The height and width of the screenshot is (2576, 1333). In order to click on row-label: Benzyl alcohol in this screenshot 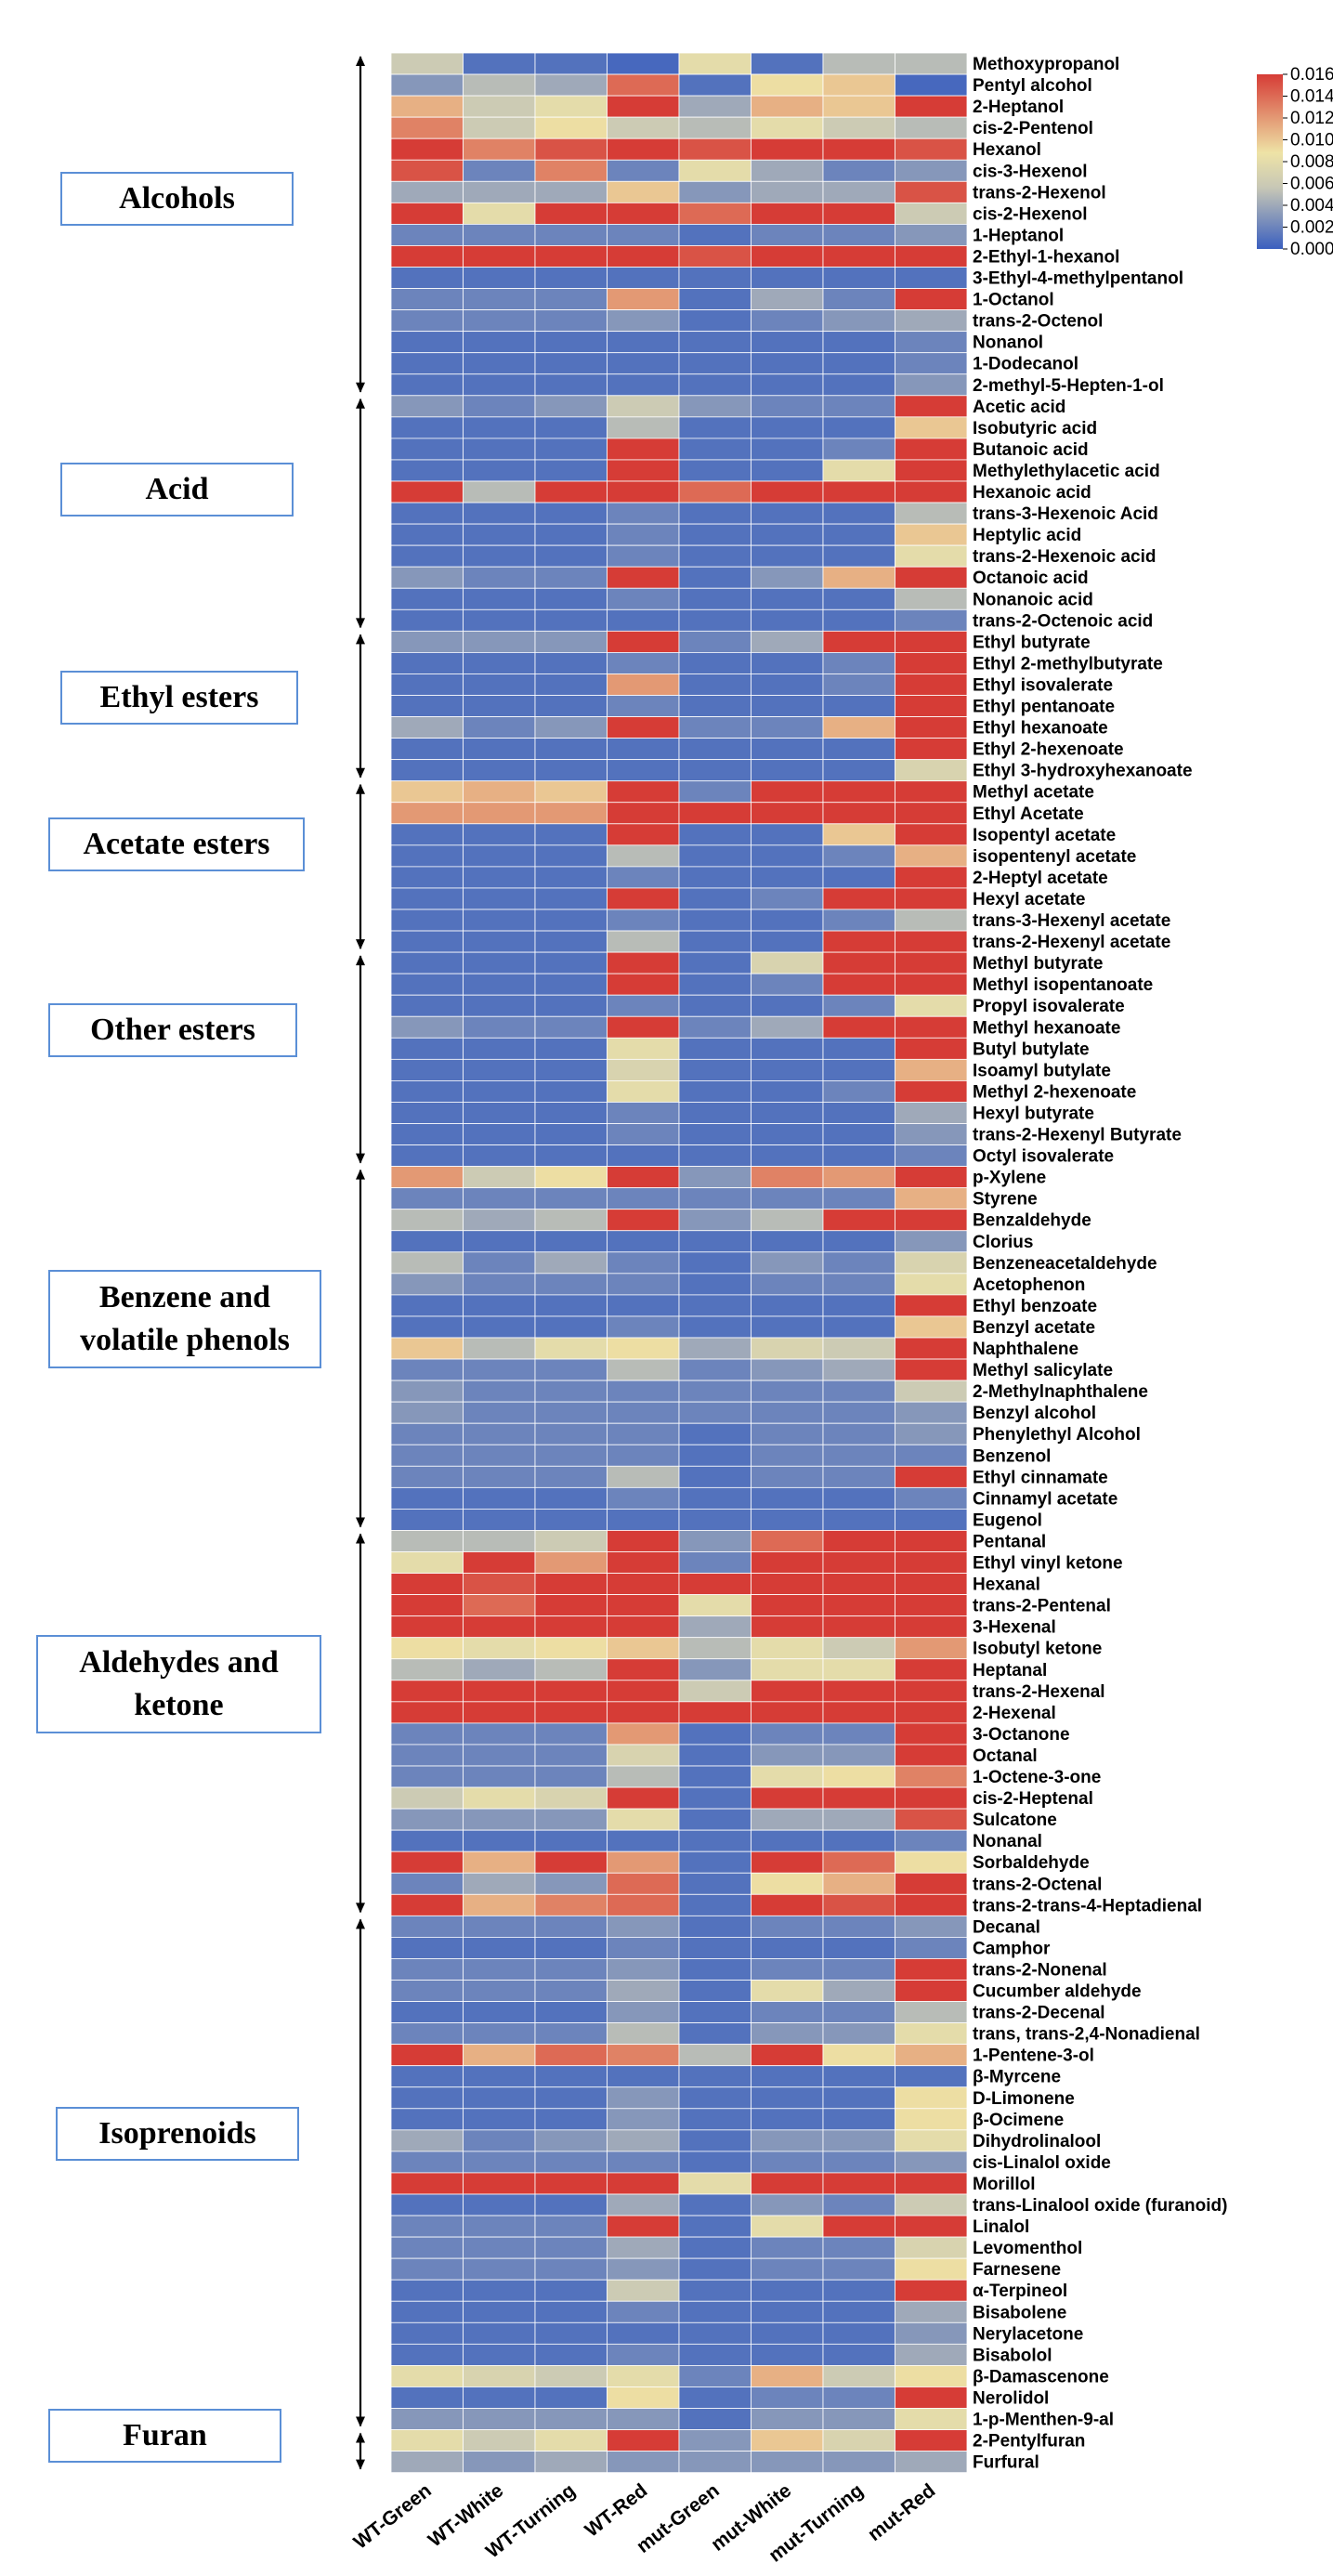, I will do `click(1034, 1413)`.